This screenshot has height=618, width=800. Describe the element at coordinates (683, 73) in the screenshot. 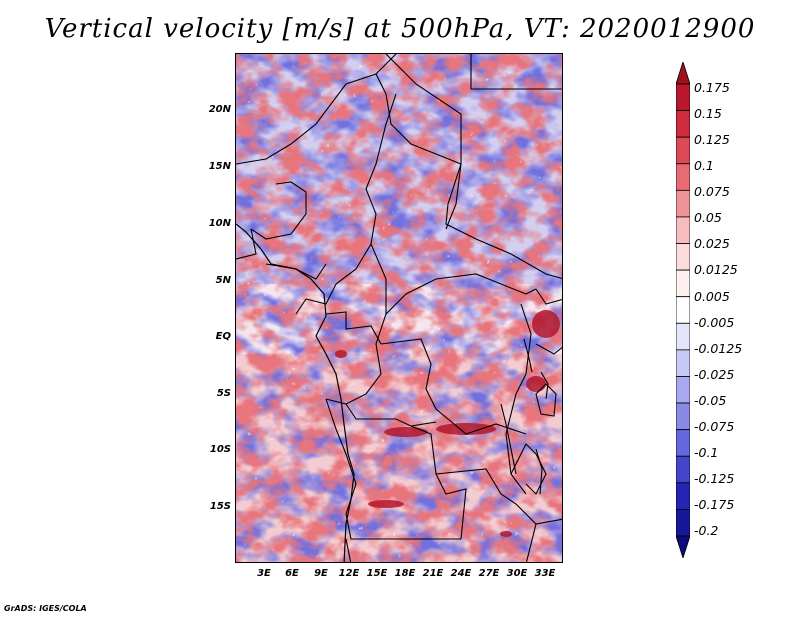

I see `colorbar-top-cap` at that location.